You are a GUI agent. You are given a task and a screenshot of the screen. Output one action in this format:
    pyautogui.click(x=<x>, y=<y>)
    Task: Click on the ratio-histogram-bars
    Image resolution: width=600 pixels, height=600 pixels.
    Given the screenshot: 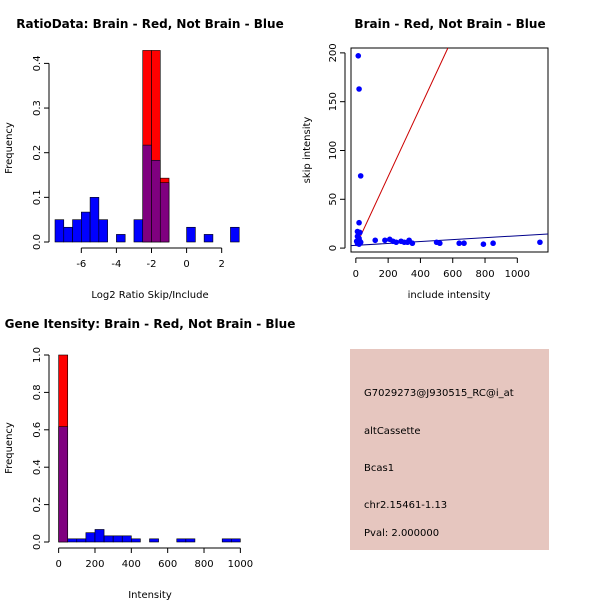 What is the action you would take?
    pyautogui.click(x=147, y=146)
    